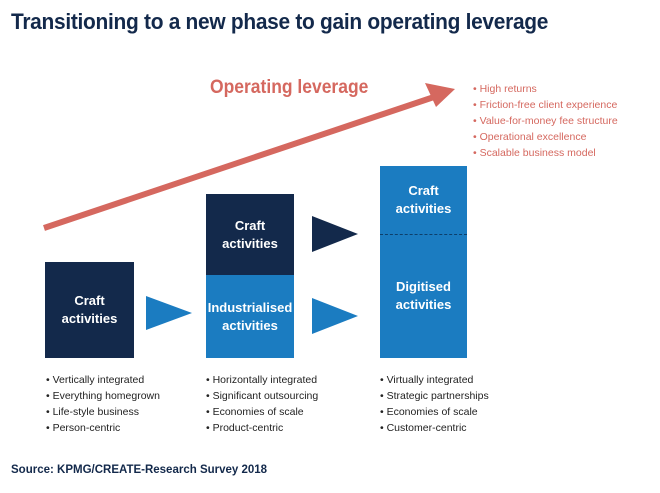 Image resolution: width=660 pixels, height=493 pixels. What do you see at coordinates (434, 396) in the screenshot?
I see `list-item: Strategic partnerships` at bounding box center [434, 396].